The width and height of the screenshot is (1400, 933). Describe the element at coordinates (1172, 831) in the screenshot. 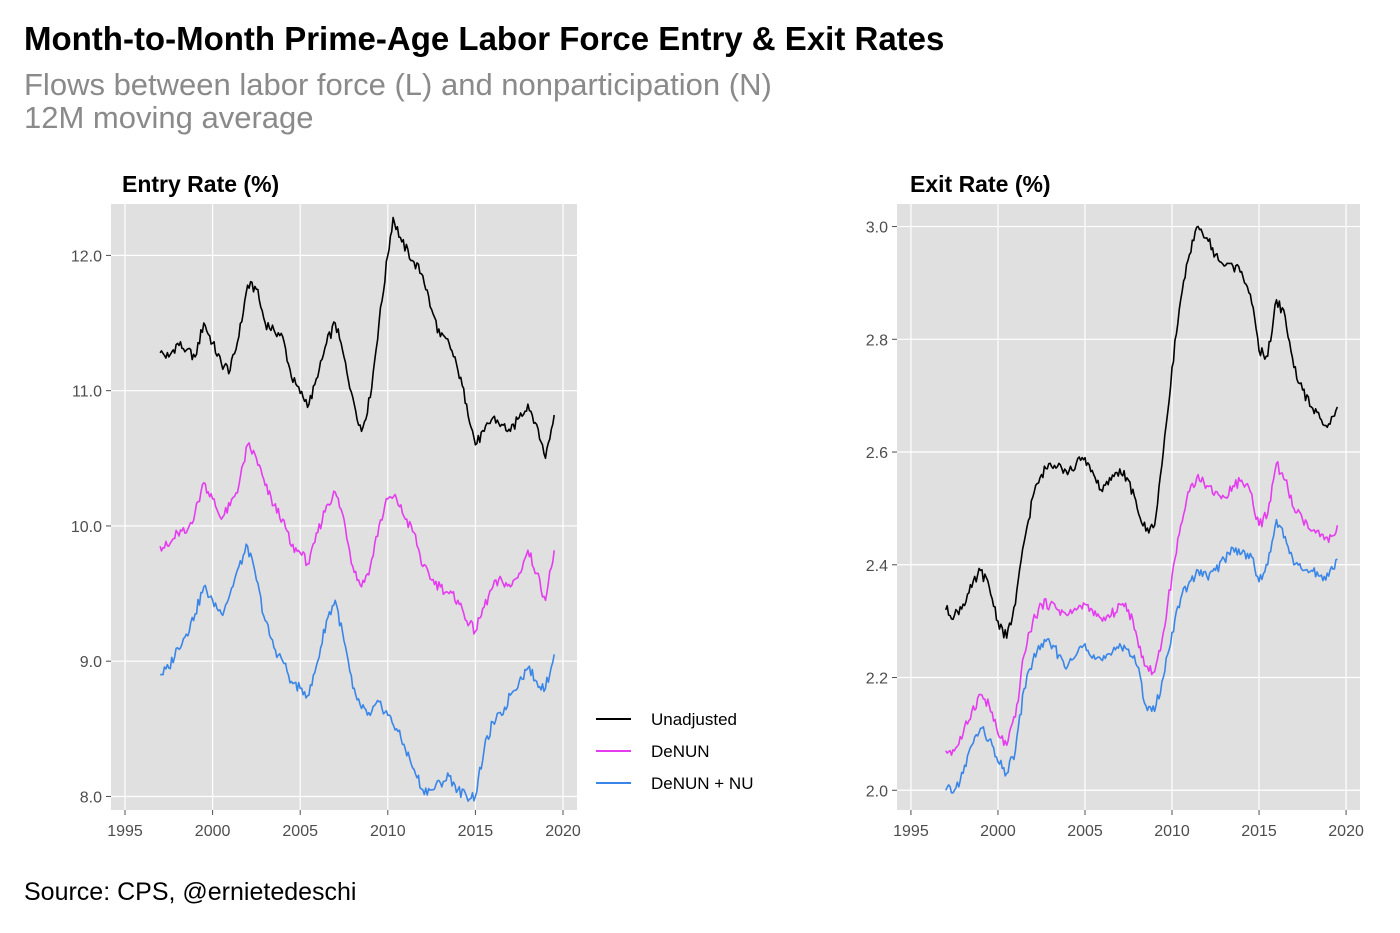

I see `exit-rate-xtick-label-2010: 2010` at that location.